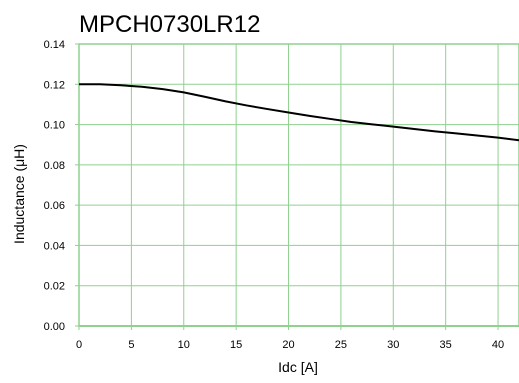  What do you see at coordinates (236, 345) in the screenshot?
I see `x-tick-label: 15` at bounding box center [236, 345].